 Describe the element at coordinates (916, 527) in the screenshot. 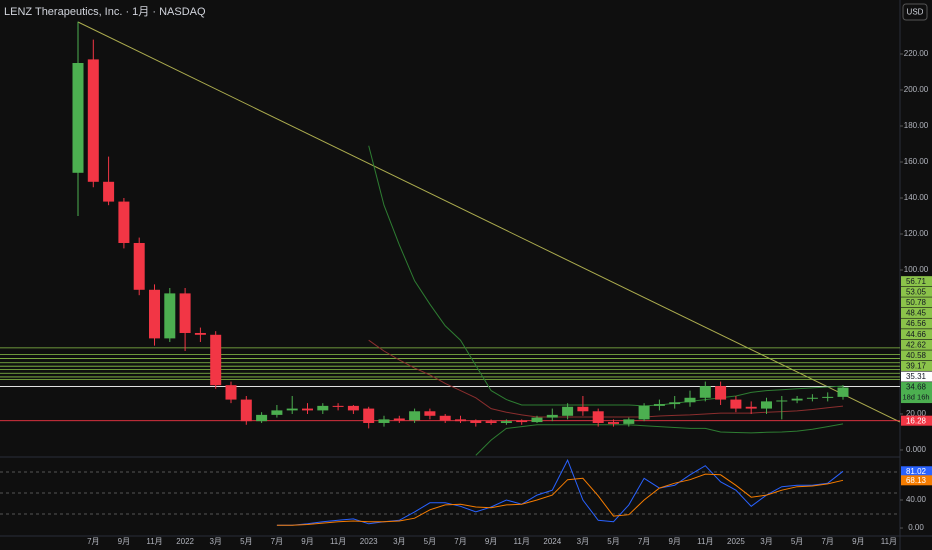

I see `osc-tick-label: 0.00` at that location.